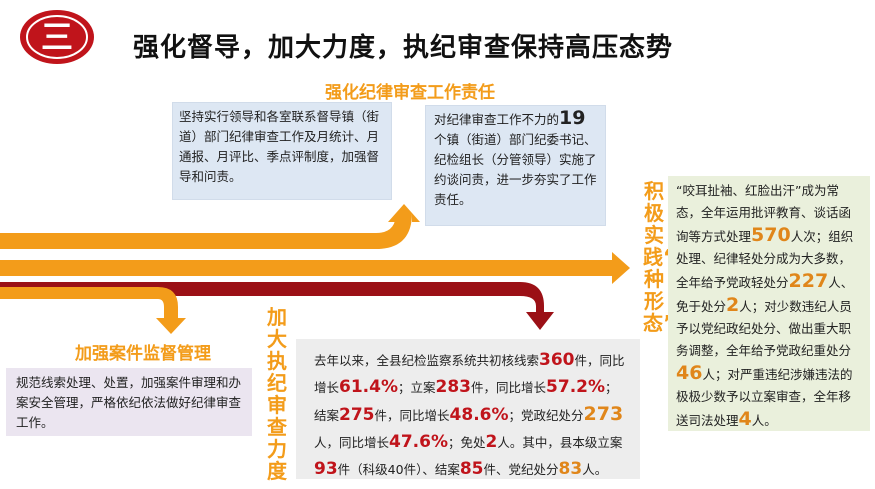 The width and height of the screenshot is (875, 489). I want to click on strength-text-6: 件，同比增长, so click(412, 415).